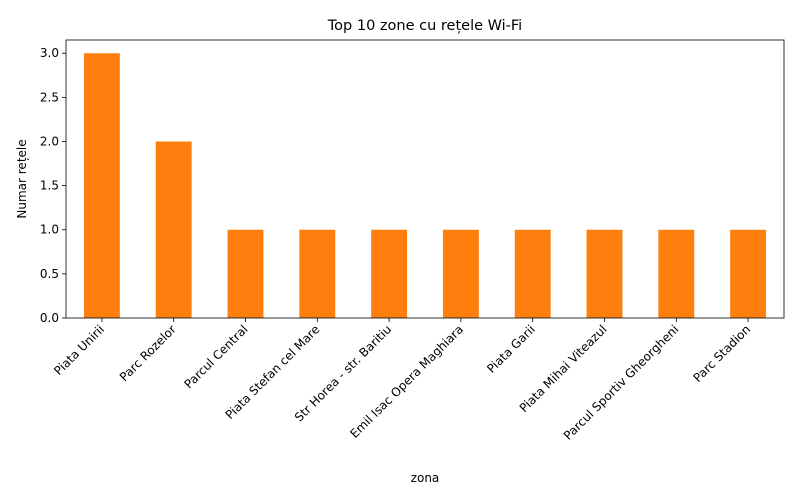 Image resolution: width=800 pixels, height=500 pixels. What do you see at coordinates (49, 186) in the screenshot?
I see `y-tick-label: 1.5` at bounding box center [49, 186].